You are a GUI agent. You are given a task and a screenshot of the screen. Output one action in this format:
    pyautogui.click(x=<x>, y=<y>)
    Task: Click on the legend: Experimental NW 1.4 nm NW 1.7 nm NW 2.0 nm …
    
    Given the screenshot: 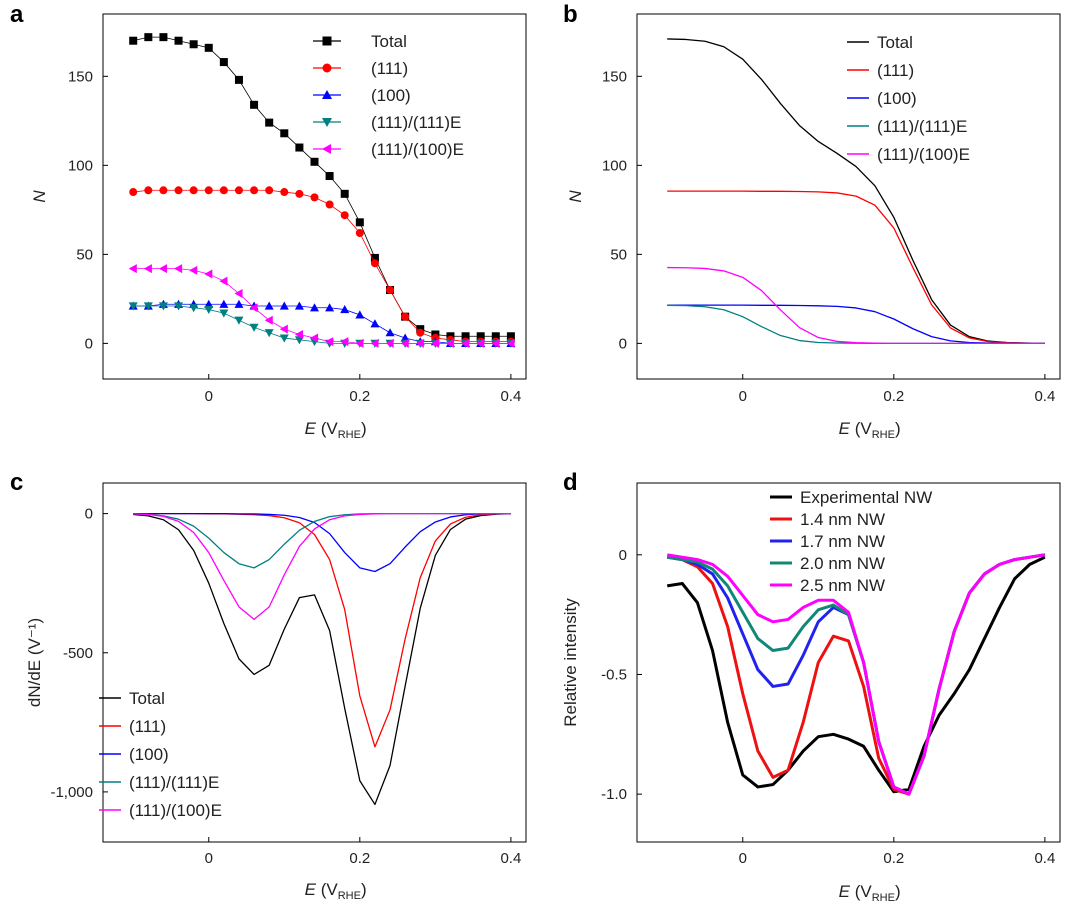 What is the action you would take?
    pyautogui.click(x=851, y=541)
    